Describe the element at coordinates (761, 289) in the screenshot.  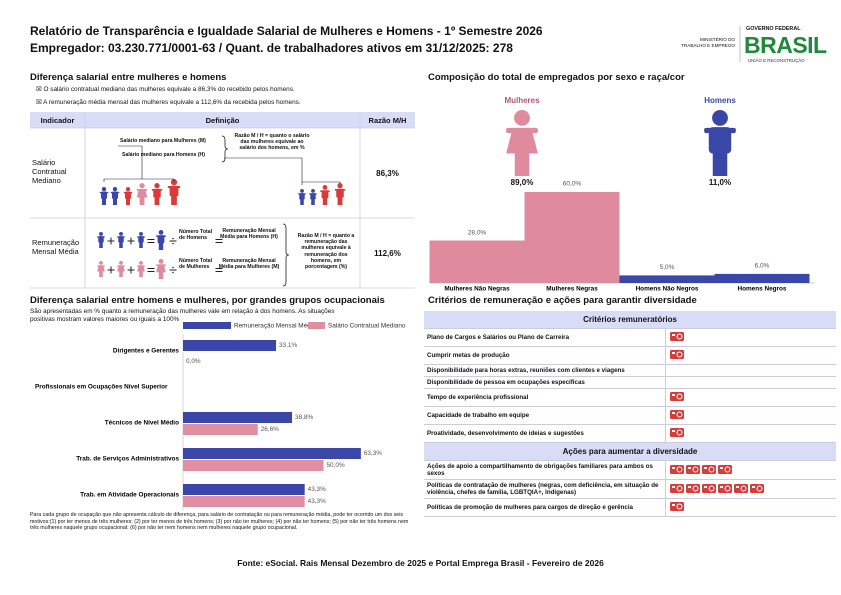
I see `category-label: Homens Negros` at that location.